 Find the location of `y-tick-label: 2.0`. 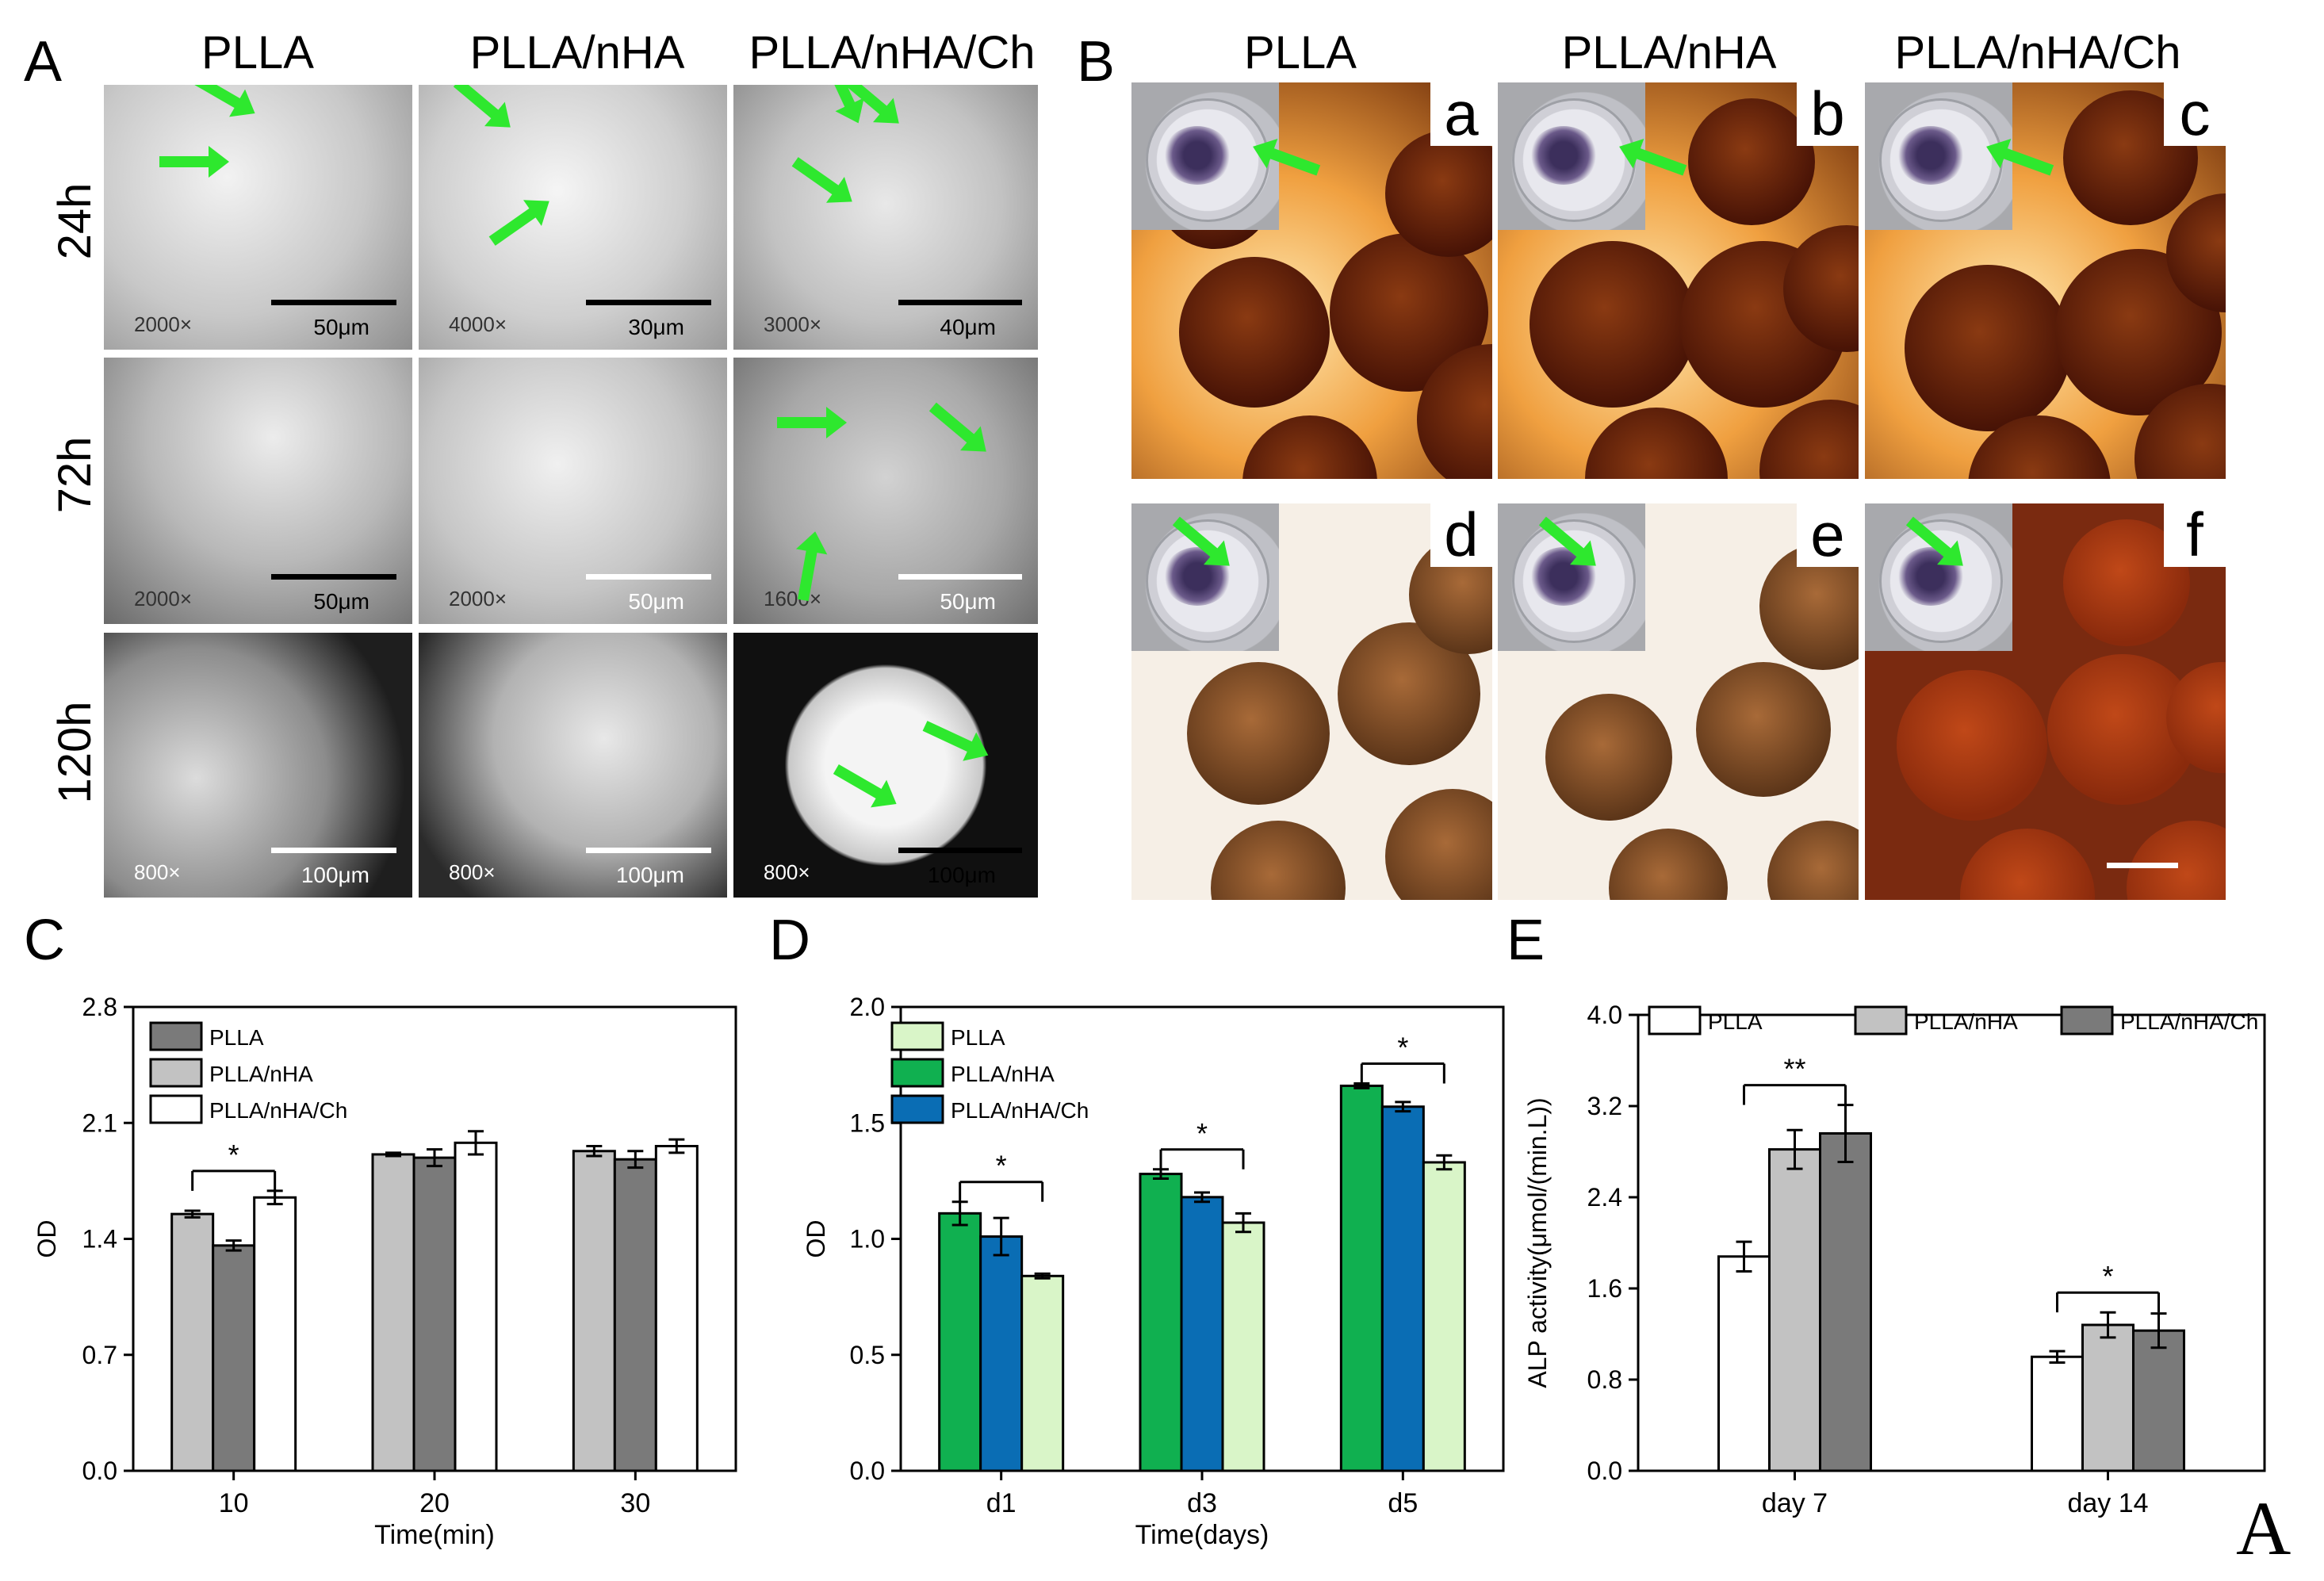

y-tick-label: 2.0 is located at coordinates (868, 1007).